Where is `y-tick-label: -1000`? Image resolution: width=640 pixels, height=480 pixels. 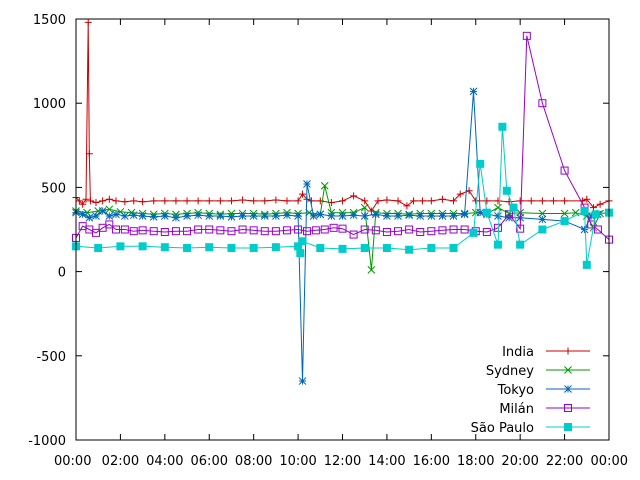
y-tick-label: -1000 is located at coordinates (47, 441).